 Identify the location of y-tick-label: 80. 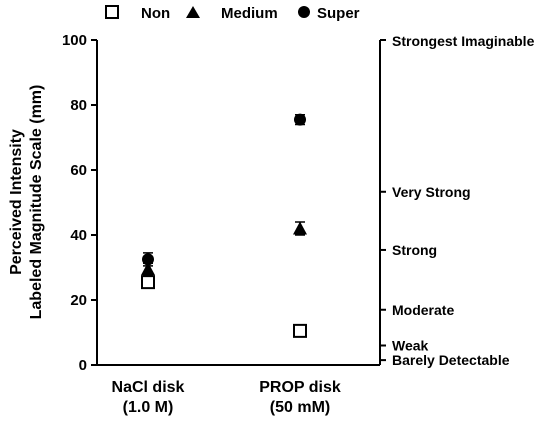
(78, 105).